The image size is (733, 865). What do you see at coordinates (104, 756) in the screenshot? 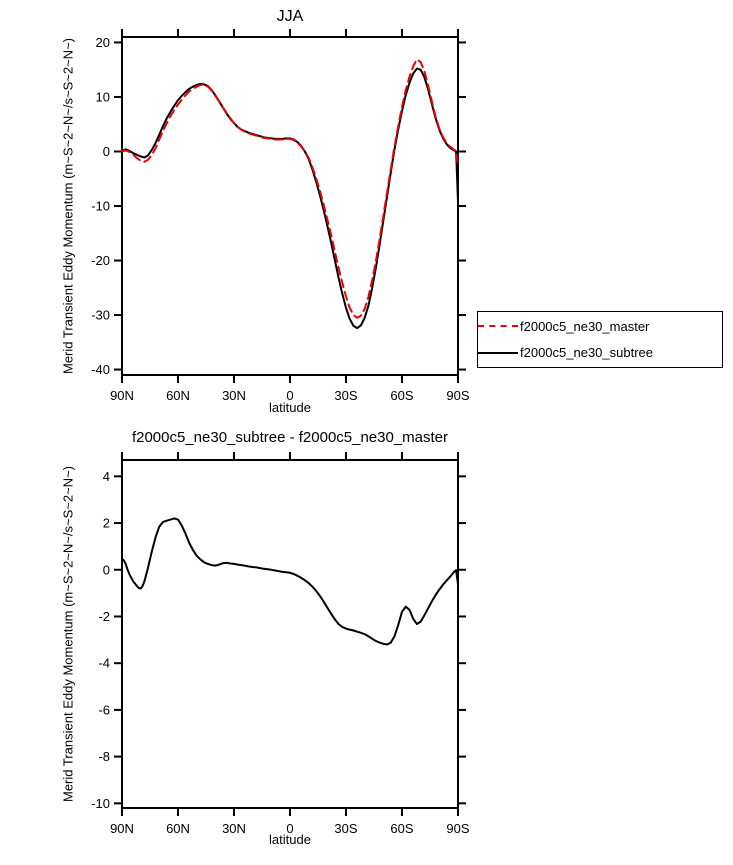
I see `y-tick-label: -8` at bounding box center [104, 756].